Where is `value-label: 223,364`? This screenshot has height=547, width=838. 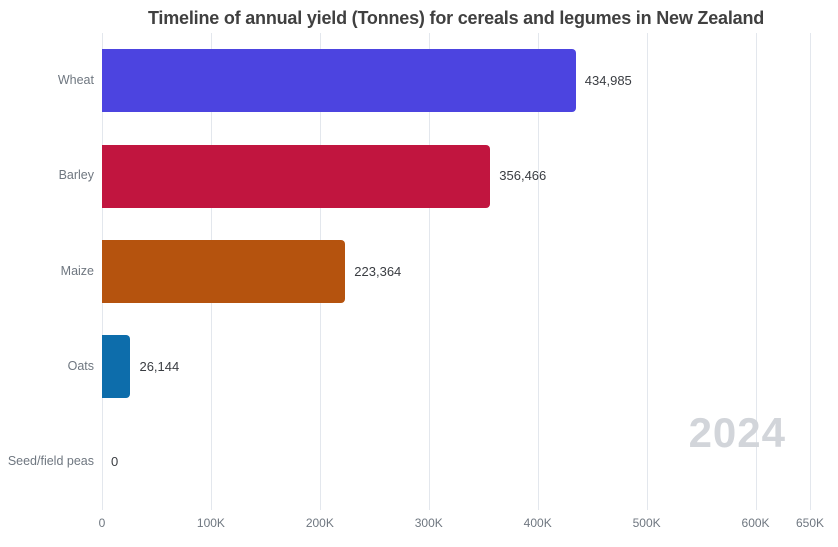
value-label: 223,364 is located at coordinates (378, 271).